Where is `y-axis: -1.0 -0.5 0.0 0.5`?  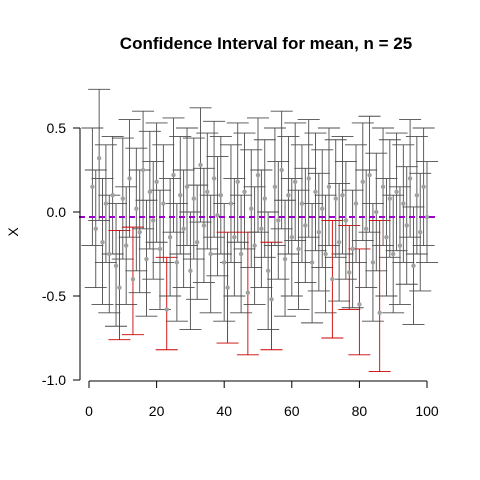
y-axis: -1.0 -0.5 0.0 0.5 is located at coordinates (61, 254).